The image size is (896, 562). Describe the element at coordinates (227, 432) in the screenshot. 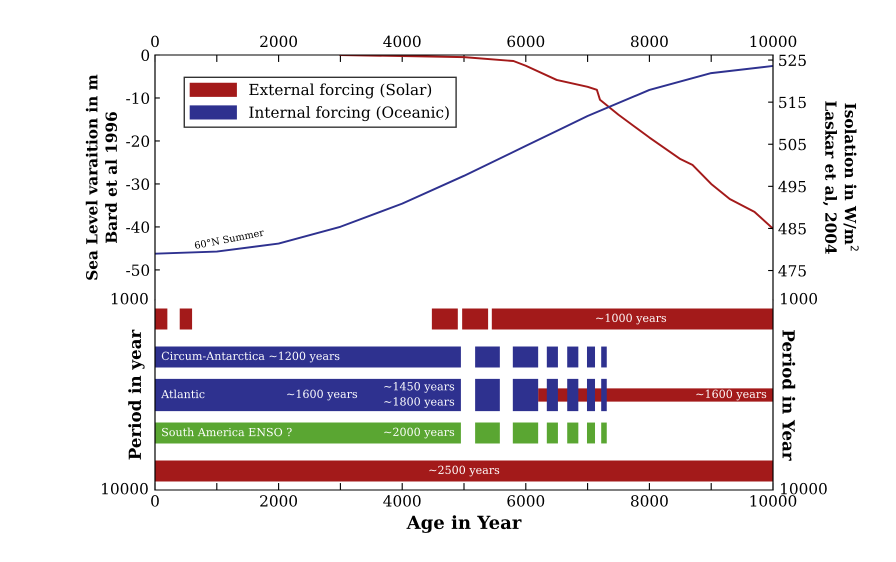

I see `annotation: South America ENSO ?` at that location.